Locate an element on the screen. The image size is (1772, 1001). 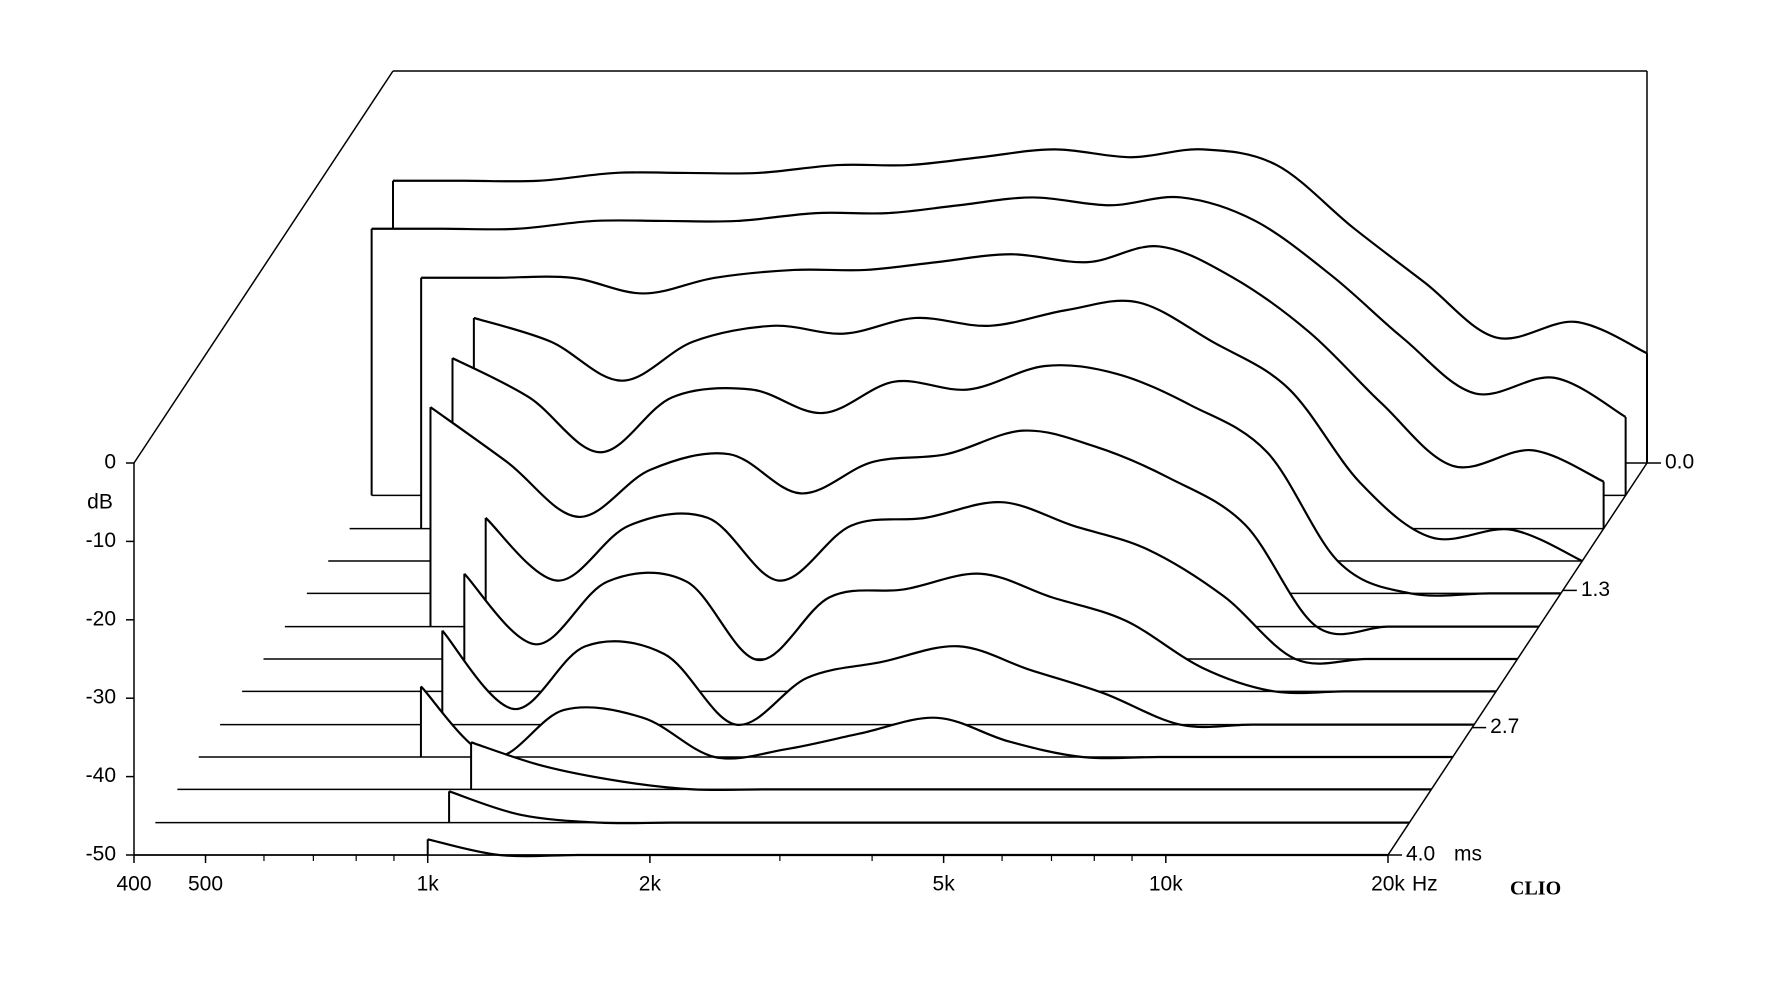
y-tick-label: -10 is located at coordinates (101, 540).